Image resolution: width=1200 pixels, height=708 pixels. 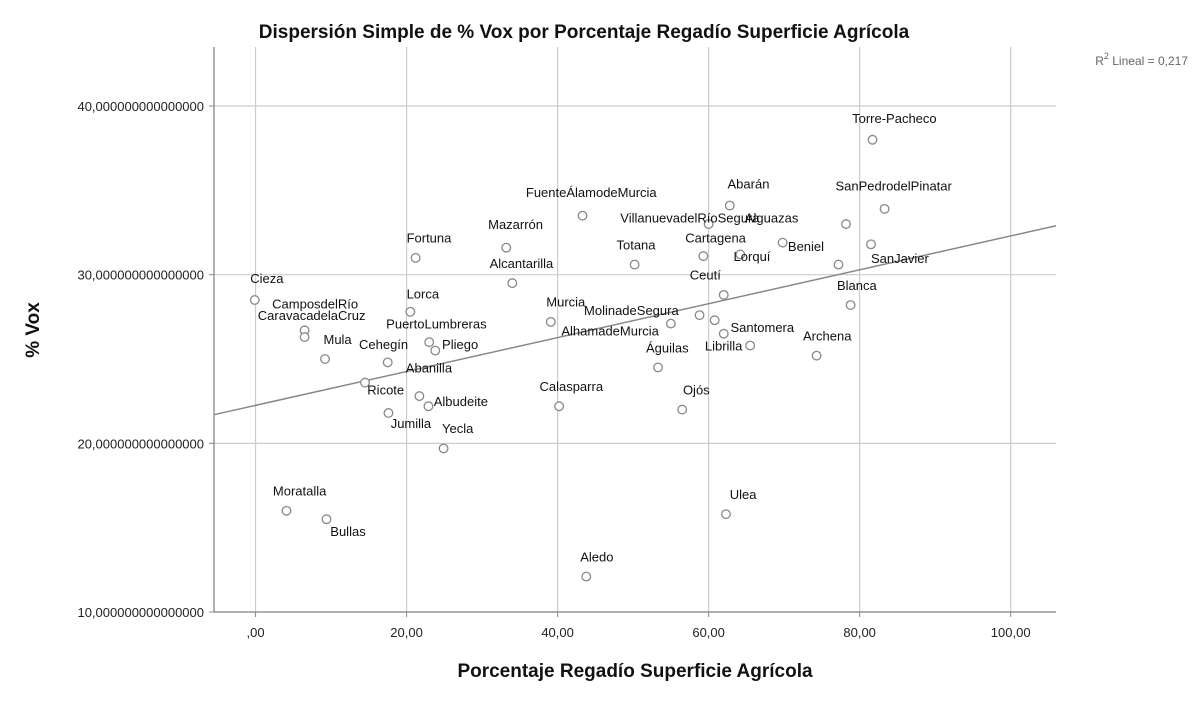 I want to click on point-label: Torre-Pacheco, so click(x=894, y=118).